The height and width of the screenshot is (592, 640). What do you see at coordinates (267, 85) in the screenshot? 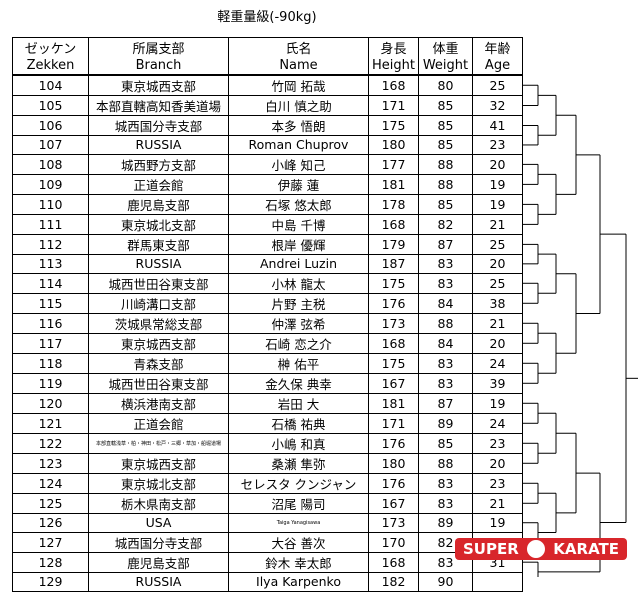
I see `table-row: 104 東京城西支部 竹岡 拓哉 168 80 25` at bounding box center [267, 85].